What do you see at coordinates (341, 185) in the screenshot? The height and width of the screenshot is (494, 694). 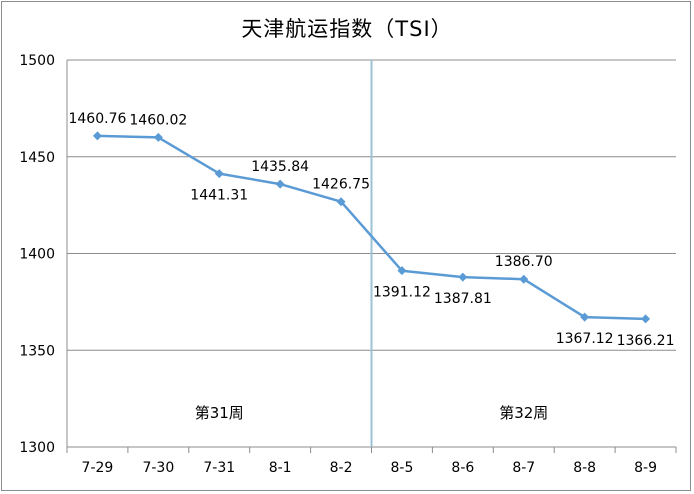 I see `data-label: 1426.75` at bounding box center [341, 185].